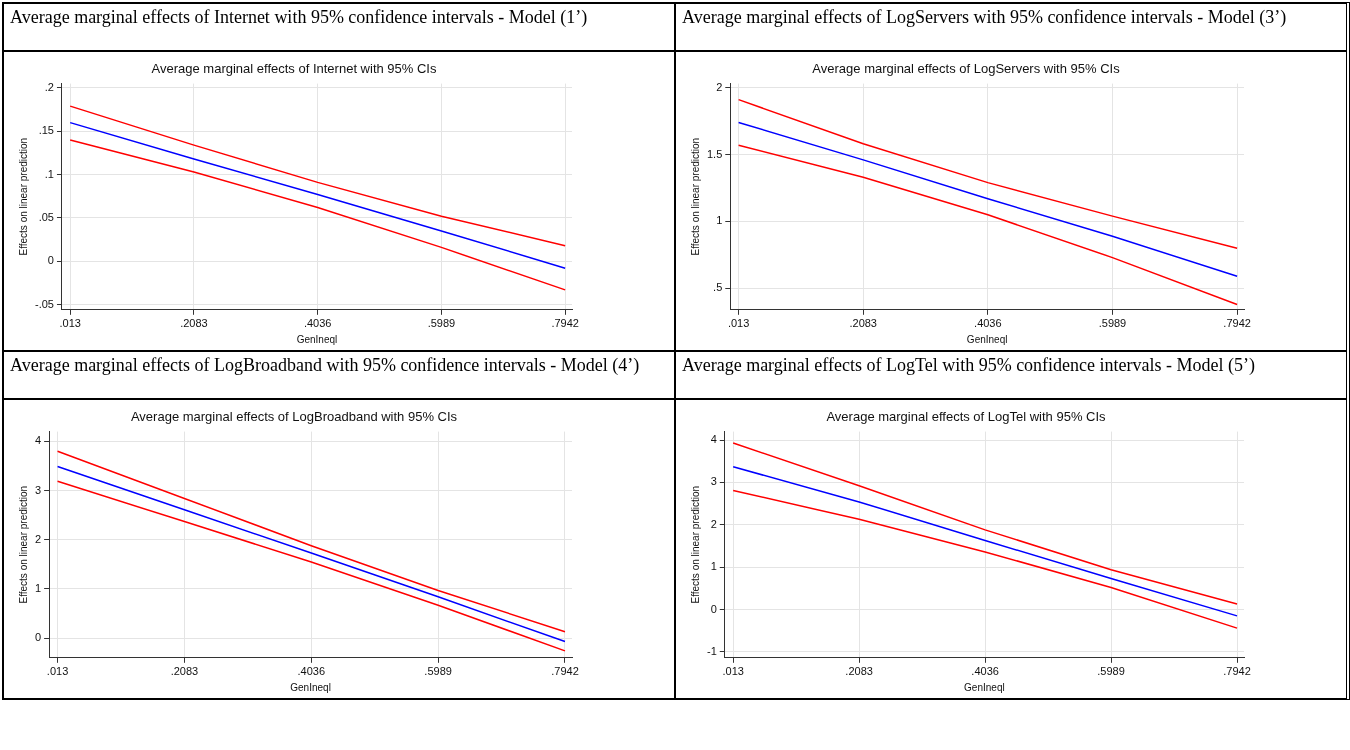  Describe the element at coordinates (712, 650) in the screenshot. I see `y-tick-label: -1` at that location.